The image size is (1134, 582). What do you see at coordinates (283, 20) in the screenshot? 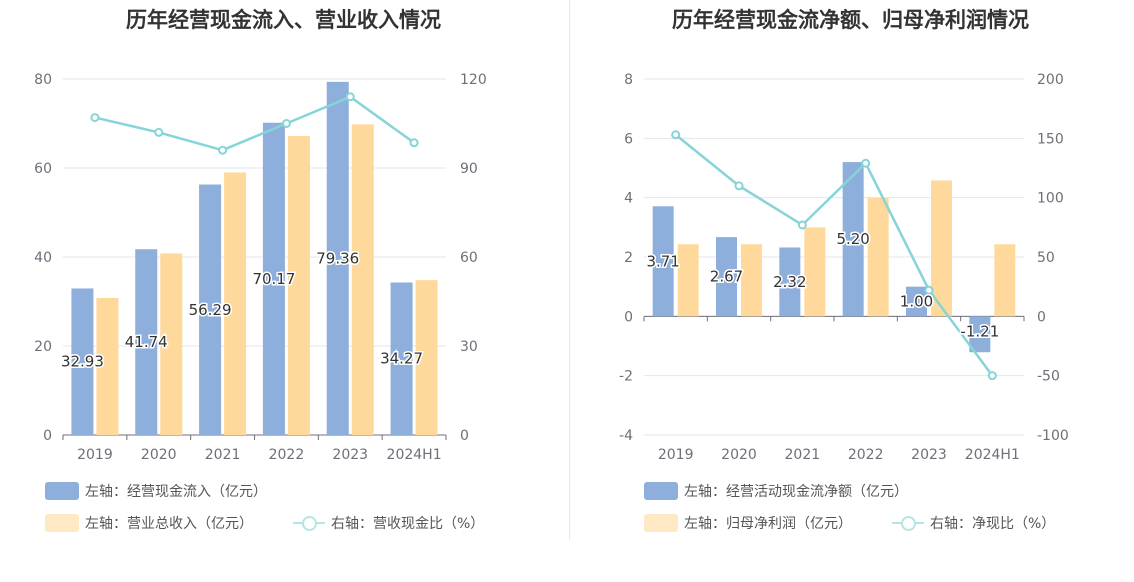
I see `chart-title: 历年经营现金流入、营业收入情况` at bounding box center [283, 20].